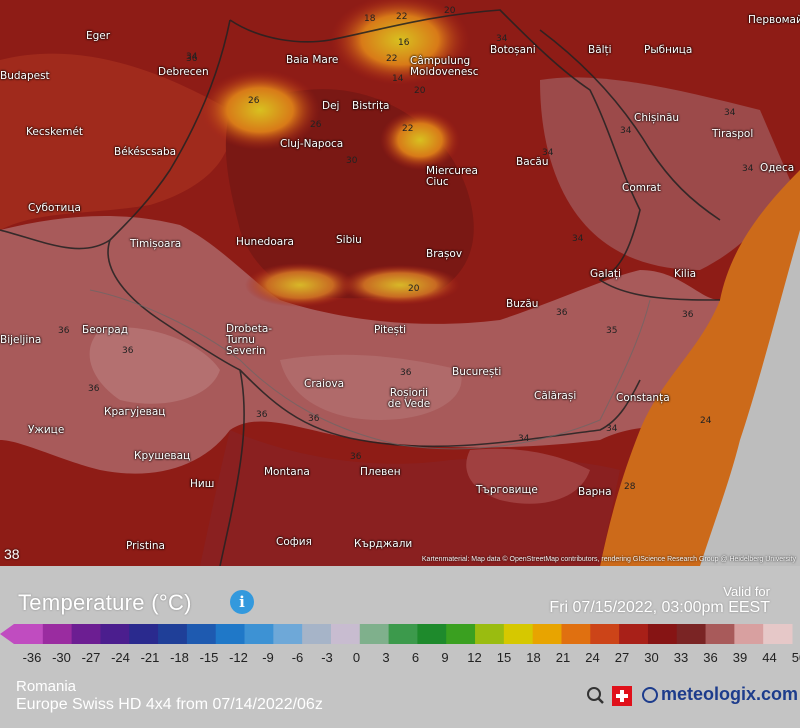 Image resolution: width=800 pixels, height=728 pixels. Describe the element at coordinates (474, 657) in the screenshot. I see `scale-tick-label: 12` at that location.